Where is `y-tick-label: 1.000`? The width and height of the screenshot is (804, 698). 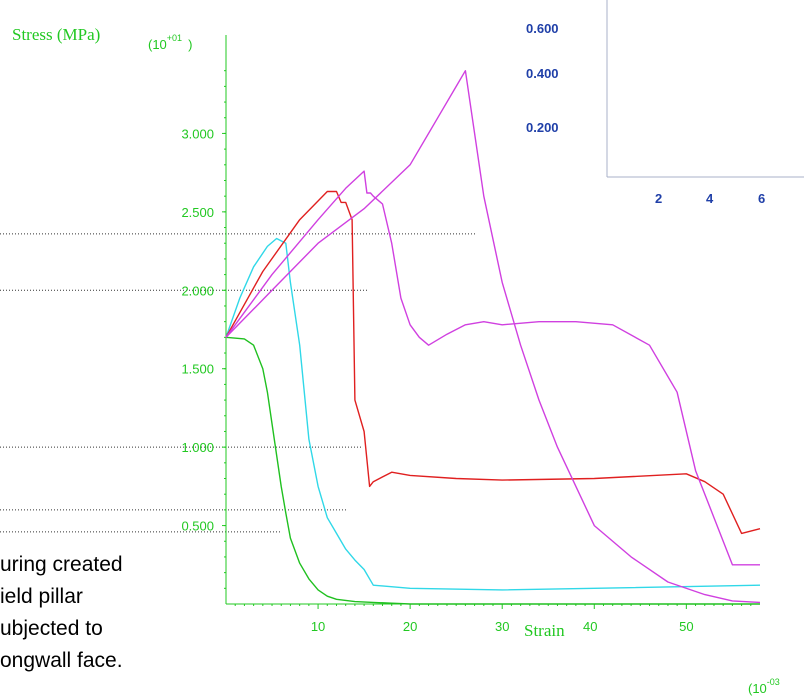
y-tick-label: 1.000 is located at coordinates (197, 447).